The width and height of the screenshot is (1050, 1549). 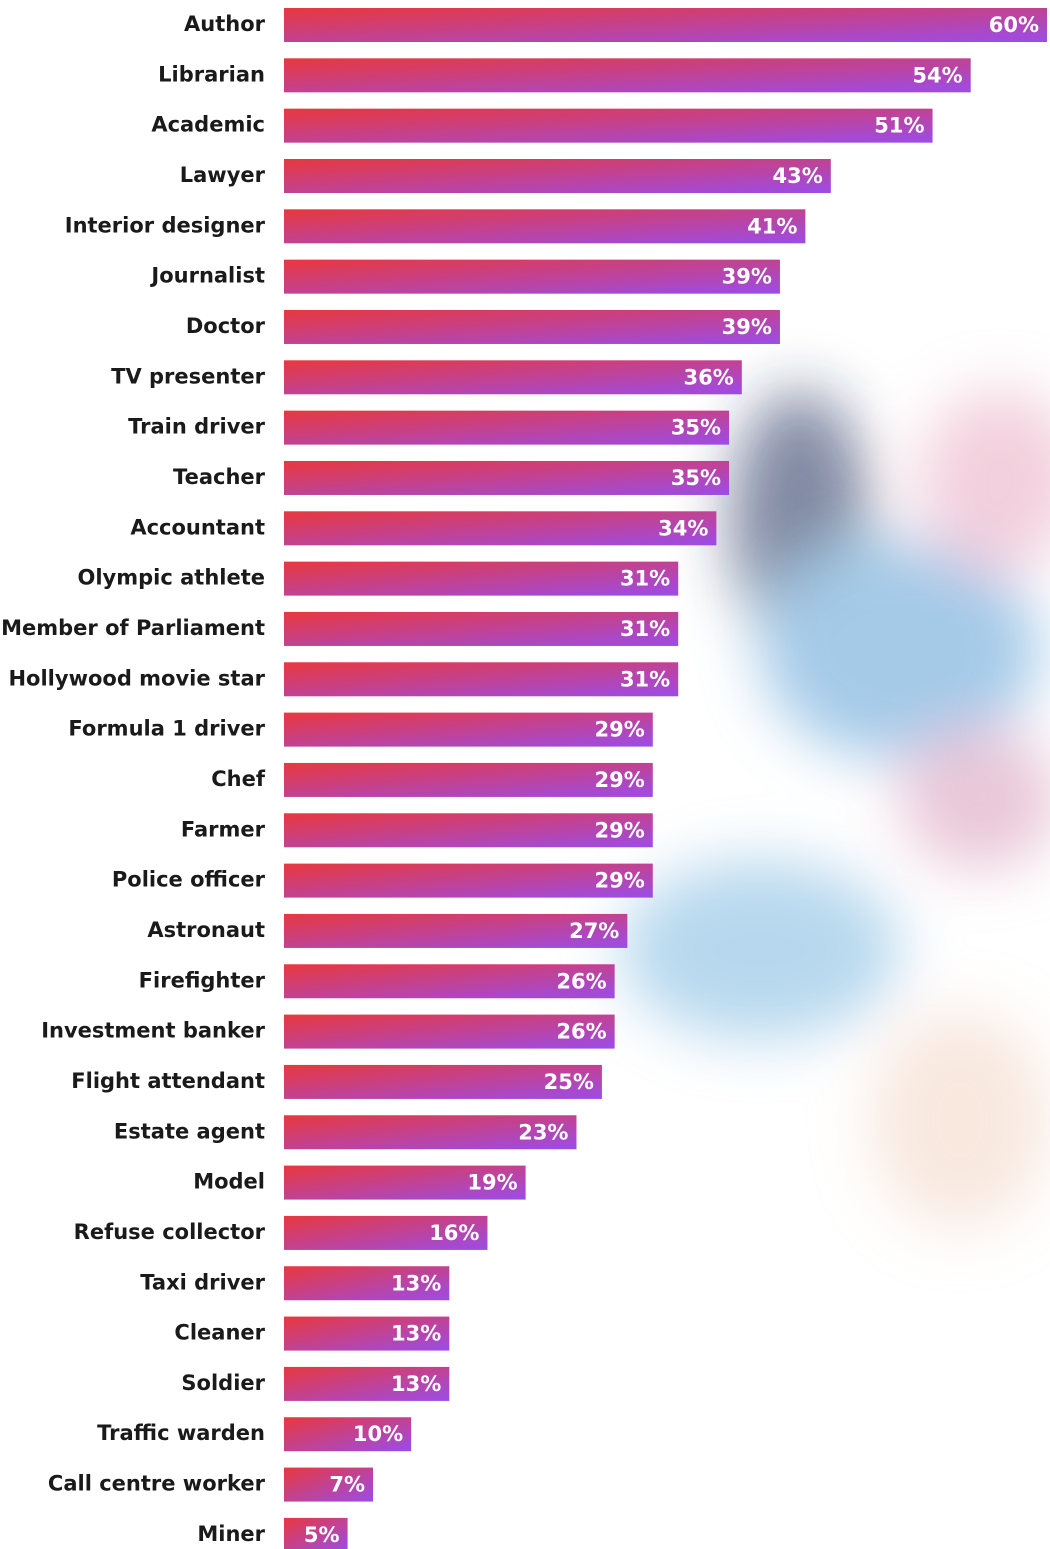 What do you see at coordinates (189, 1131) in the screenshot?
I see `category-label: Estate agent` at bounding box center [189, 1131].